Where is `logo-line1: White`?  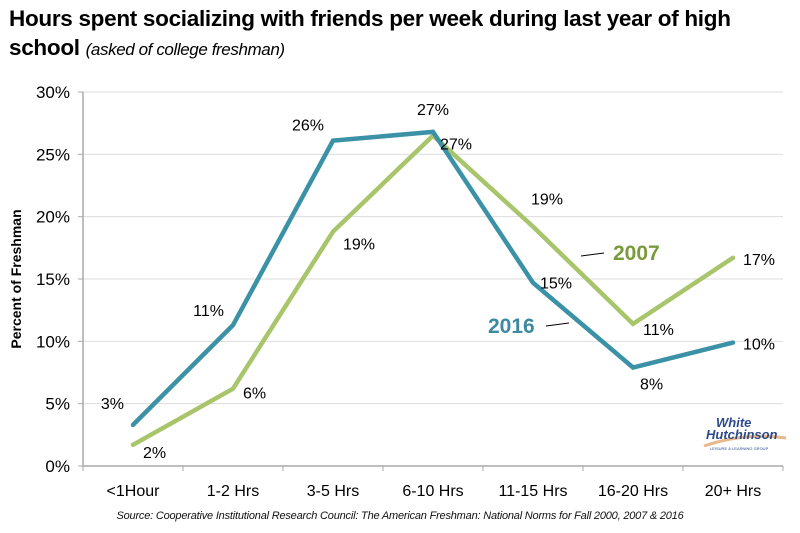 logo-line1: White is located at coordinates (733, 422).